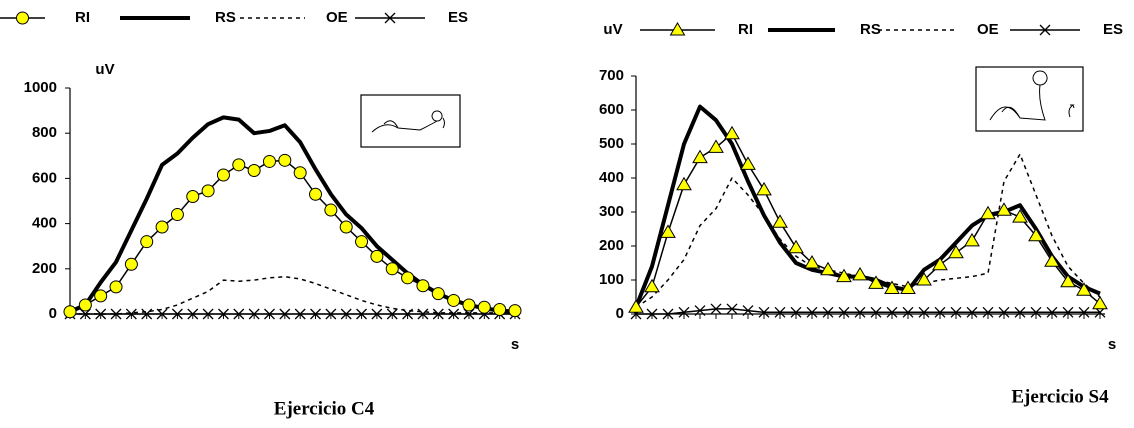  Describe the element at coordinates (82, 17) in the screenshot. I see `legend-label: RI` at that location.